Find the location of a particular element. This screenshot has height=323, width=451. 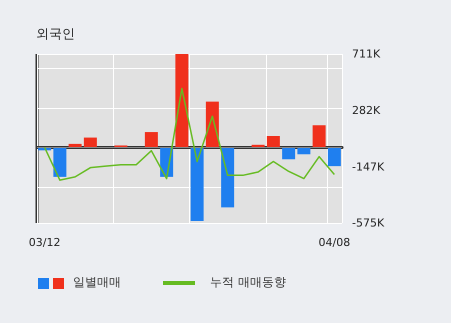

y-tick-label: -147K is located at coordinates (368, 167).